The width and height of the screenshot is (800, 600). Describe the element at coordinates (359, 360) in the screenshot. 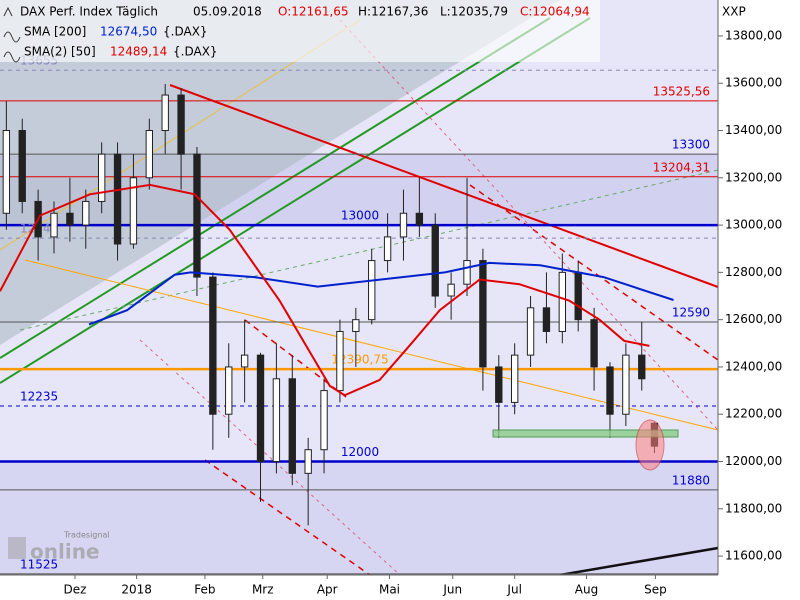

I see `level-label: 12390,75` at that location.